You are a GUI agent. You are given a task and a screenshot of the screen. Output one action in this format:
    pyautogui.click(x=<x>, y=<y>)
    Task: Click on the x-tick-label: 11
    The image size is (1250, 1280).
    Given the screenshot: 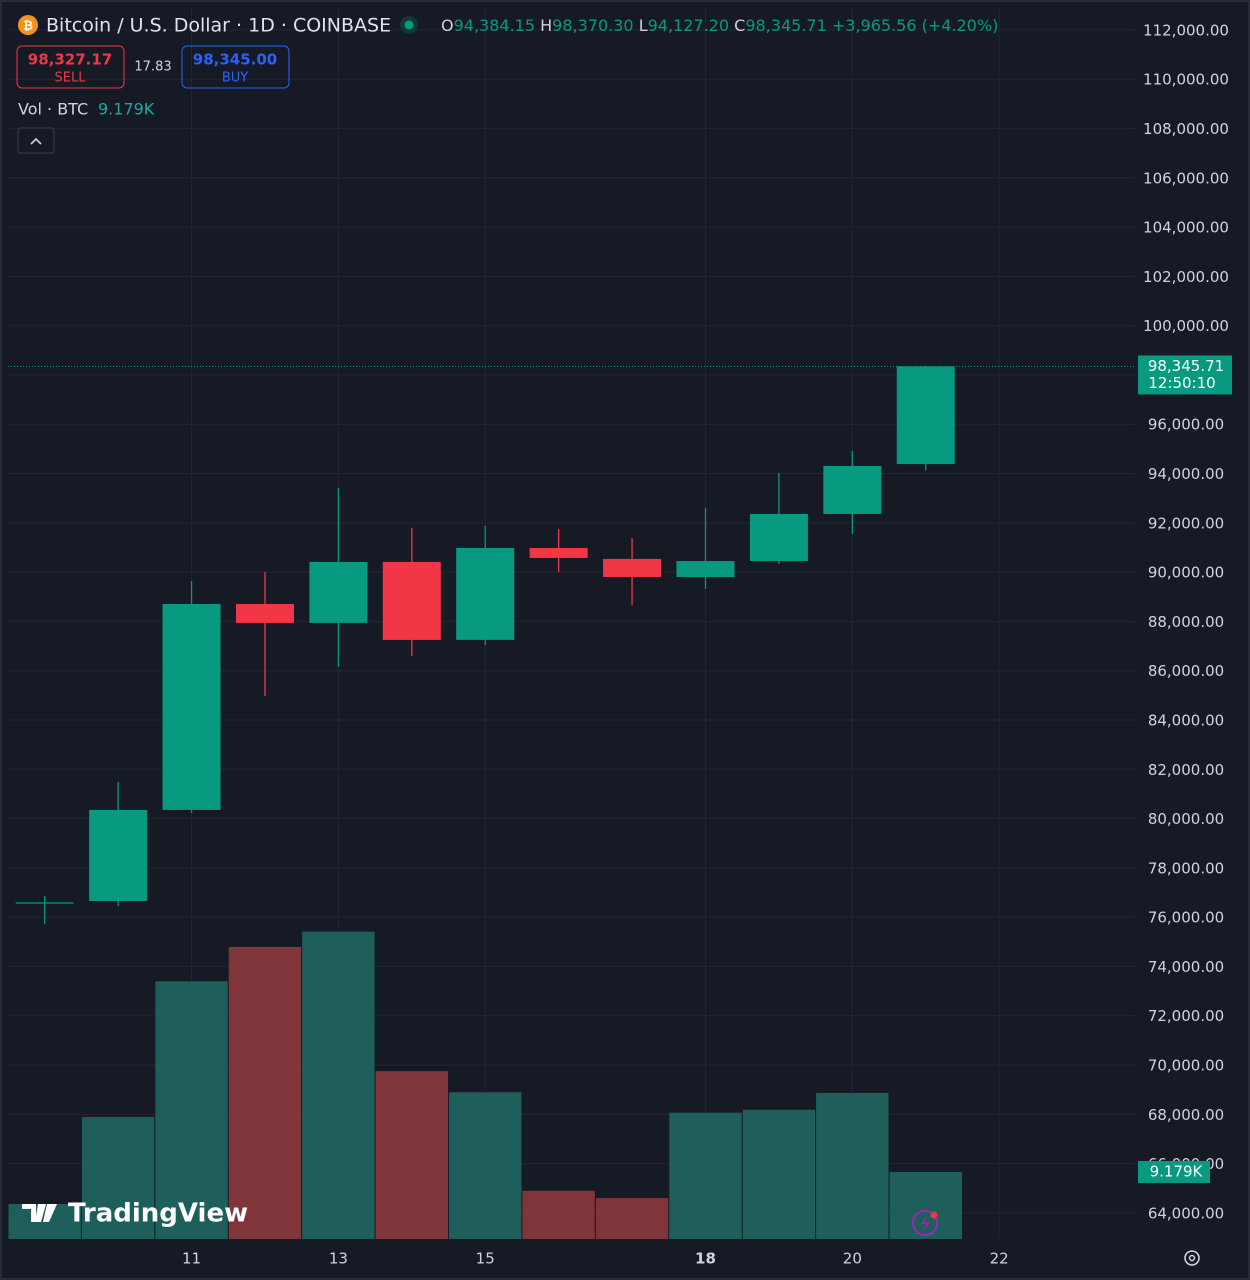 What is the action you would take?
    pyautogui.click(x=191, y=1259)
    